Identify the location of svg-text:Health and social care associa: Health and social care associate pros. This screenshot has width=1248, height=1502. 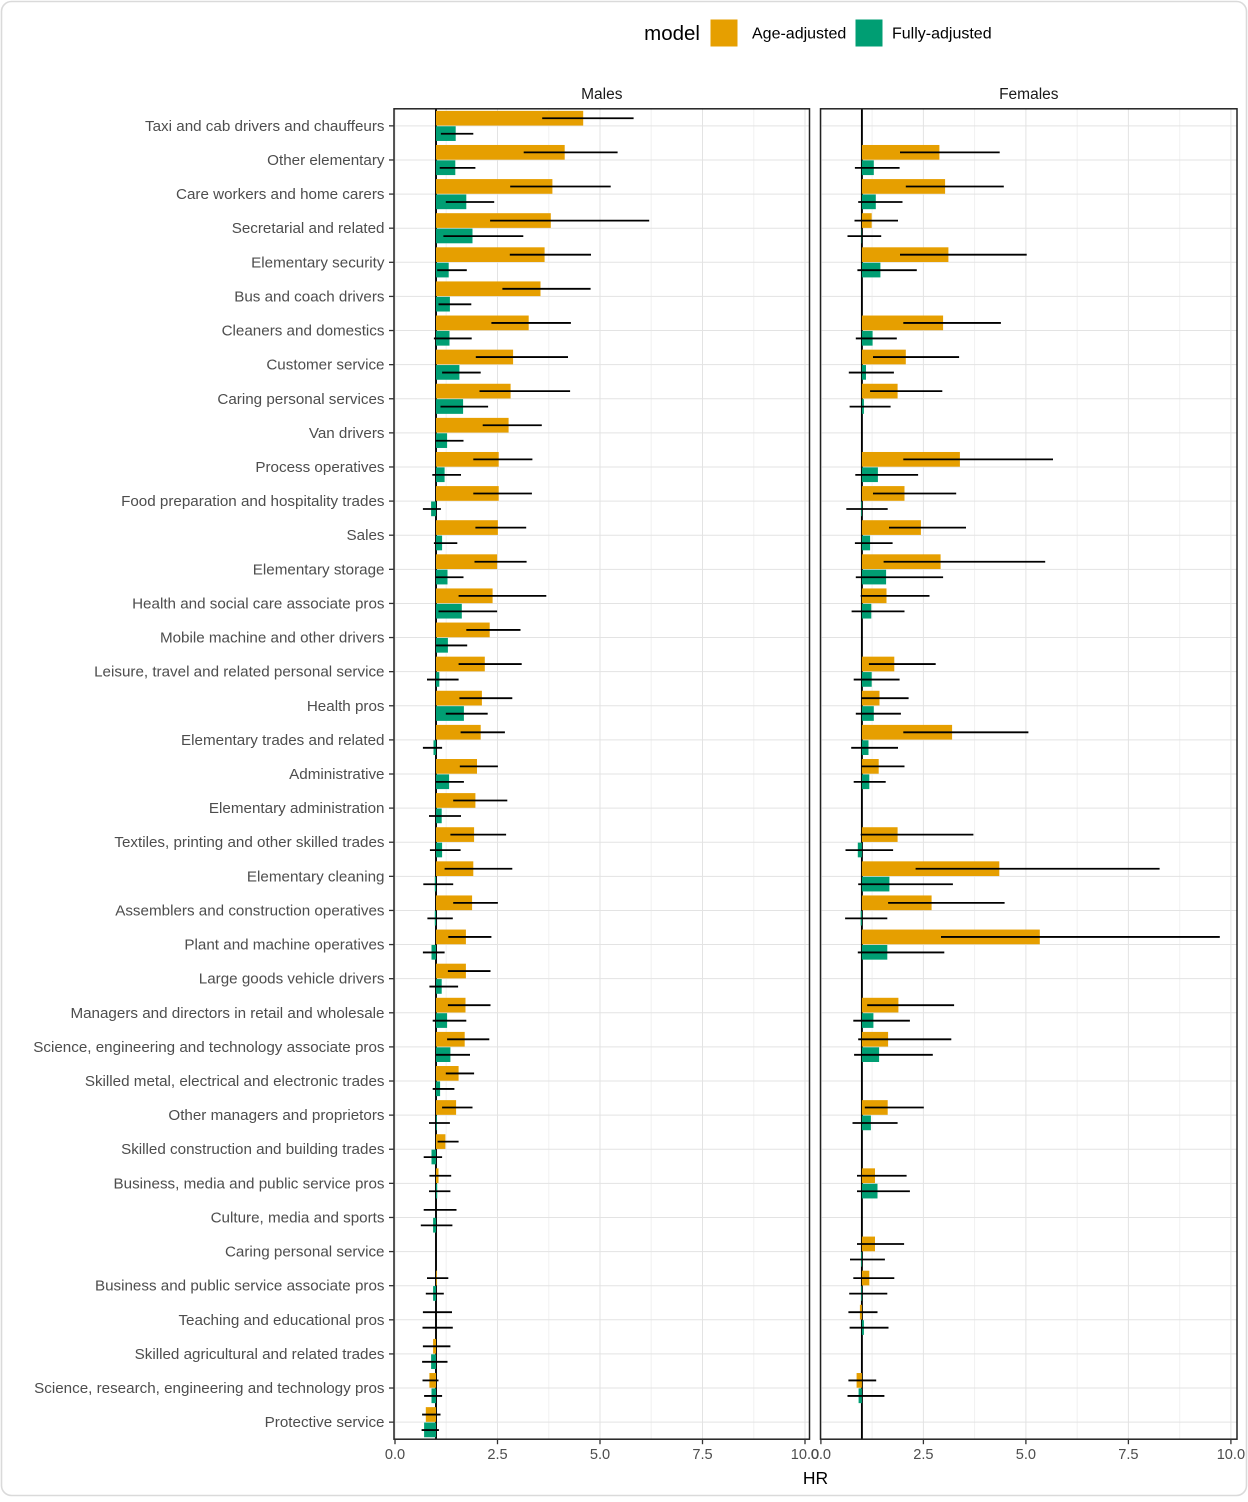
(258, 603).